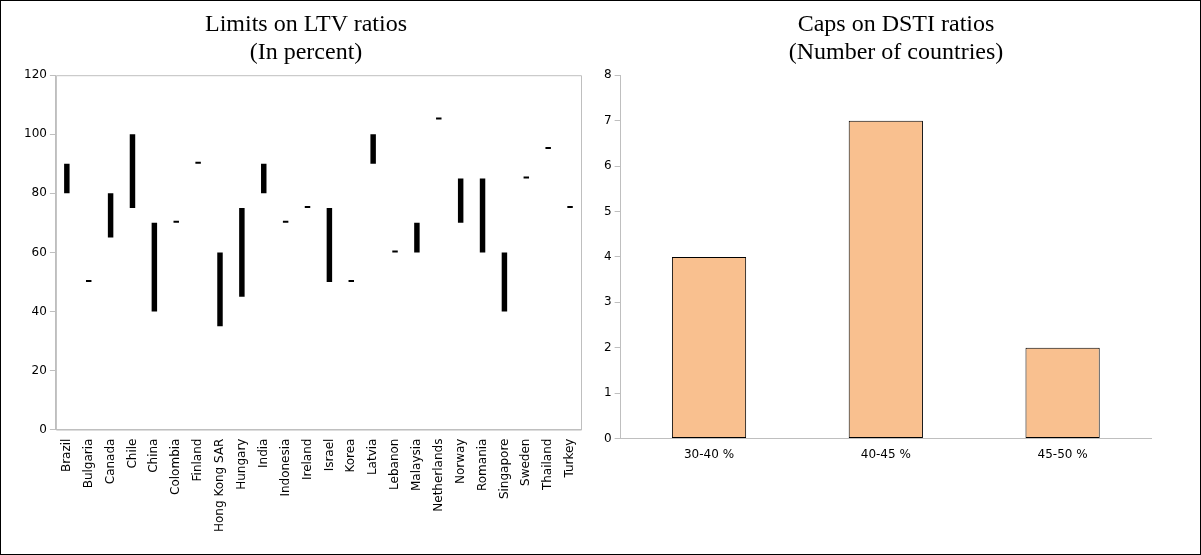 This screenshot has height=555, width=1201. What do you see at coordinates (39, 310) in the screenshot?
I see `y-tick-label: 40` at bounding box center [39, 310].